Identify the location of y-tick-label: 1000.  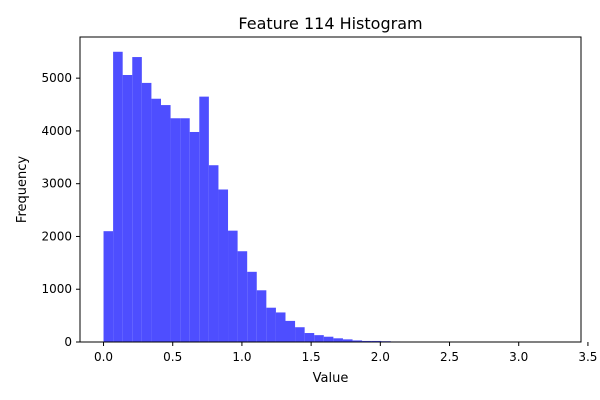
(56, 289).